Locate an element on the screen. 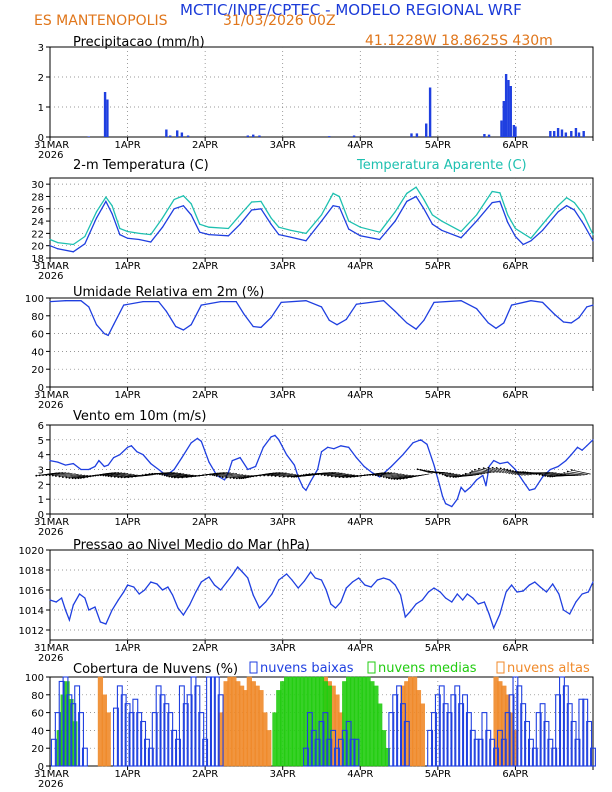 The width and height of the screenshot is (612, 792). x-tick-label: 5APR is located at coordinates (438, 648).